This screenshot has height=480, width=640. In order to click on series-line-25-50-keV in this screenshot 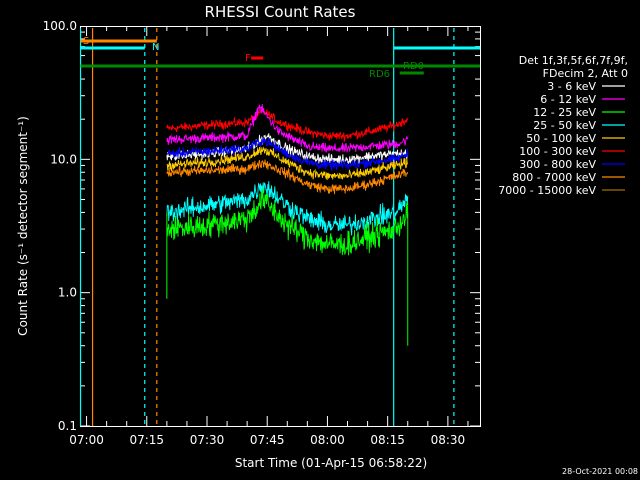, I will do `click(287, 208)`.